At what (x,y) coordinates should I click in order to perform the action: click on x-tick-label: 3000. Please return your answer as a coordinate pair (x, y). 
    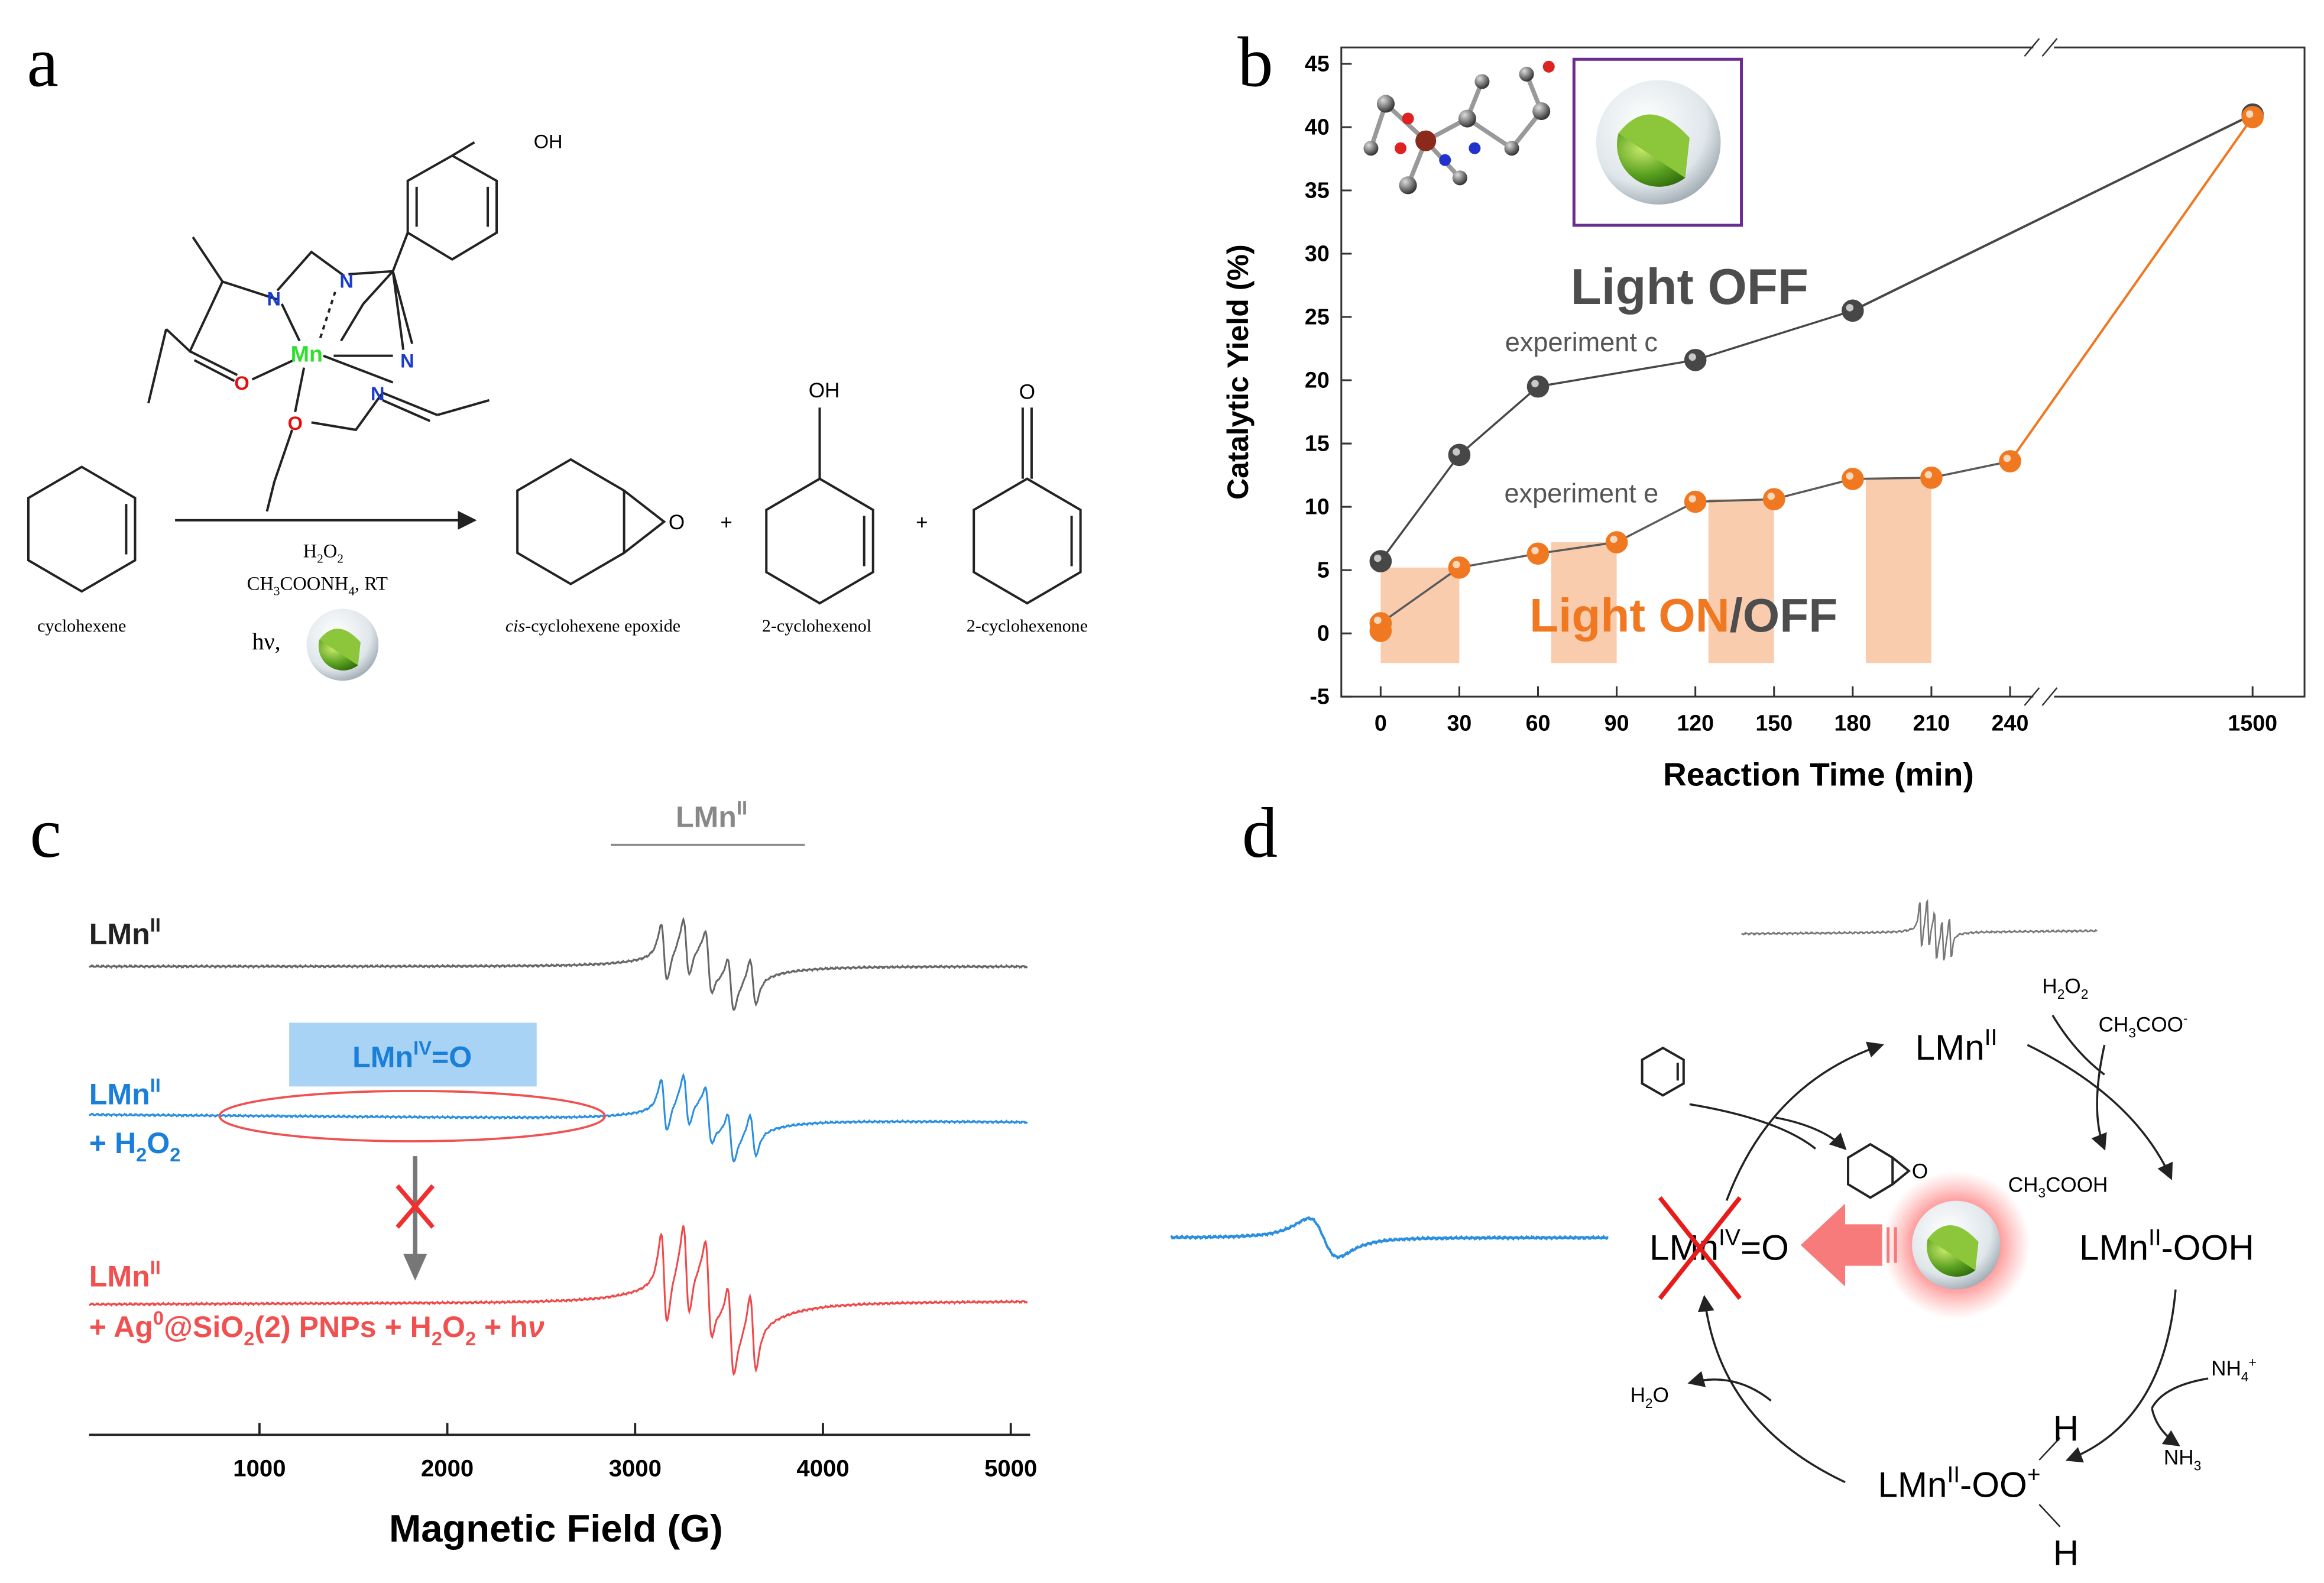
    Looking at the image, I should click on (635, 1469).